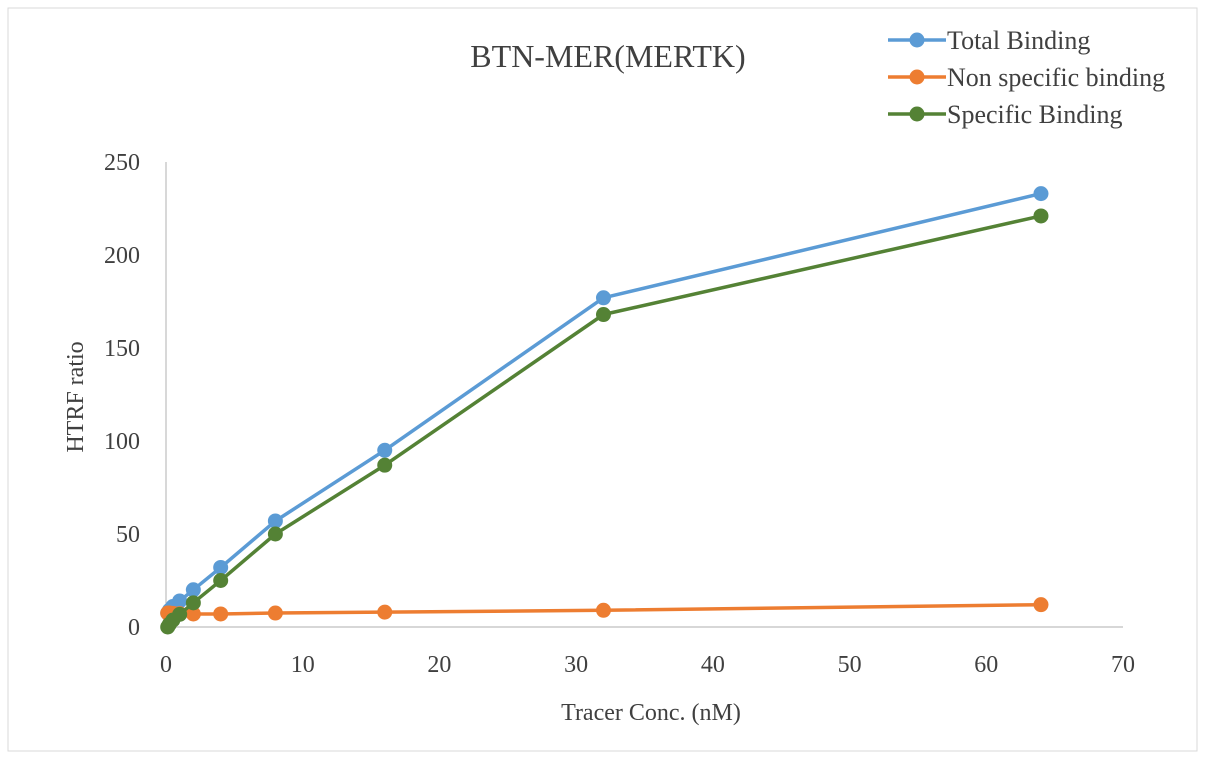 The height and width of the screenshot is (759, 1205). Describe the element at coordinates (1034, 114) in the screenshot. I see `legend-label: Specific Binding` at that location.